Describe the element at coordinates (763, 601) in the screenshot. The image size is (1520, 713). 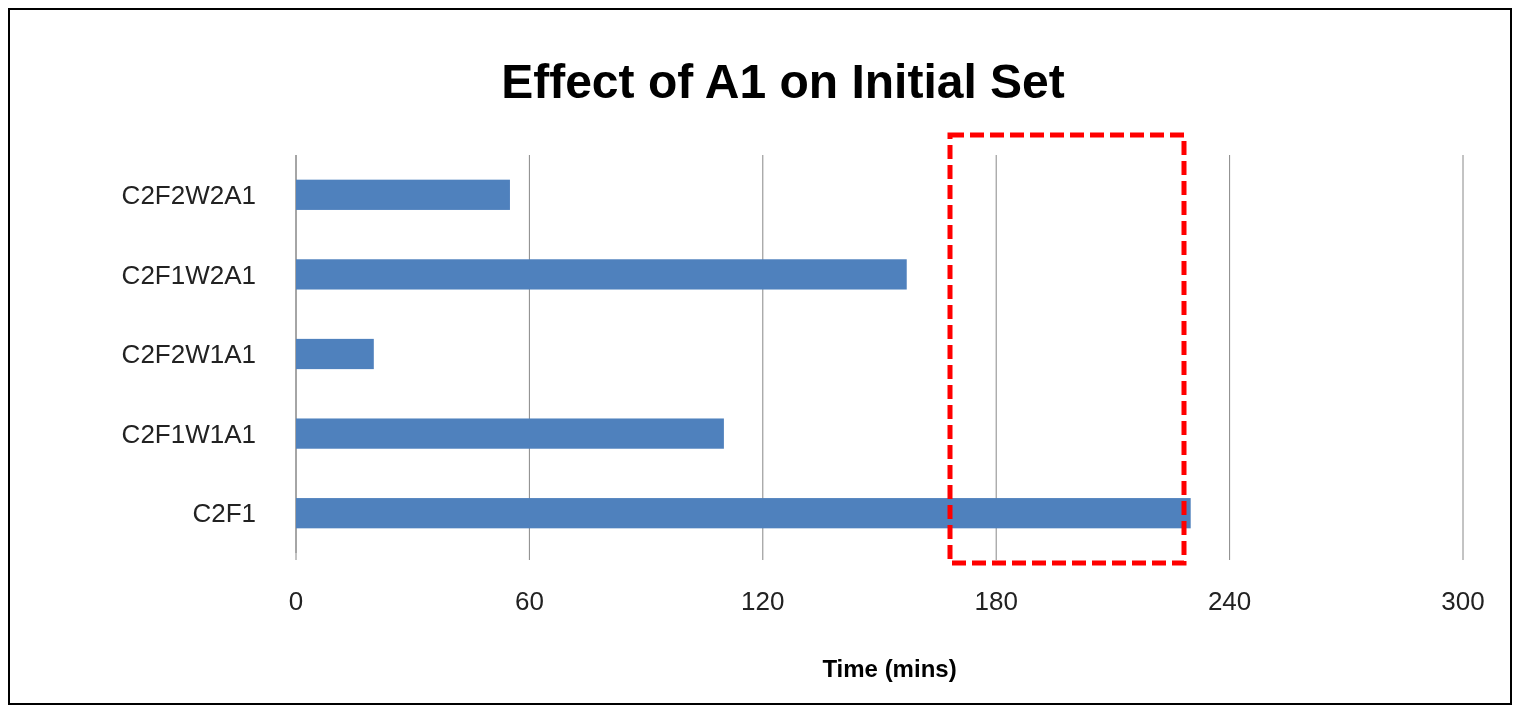
I see `x-tick-label: 120` at that location.